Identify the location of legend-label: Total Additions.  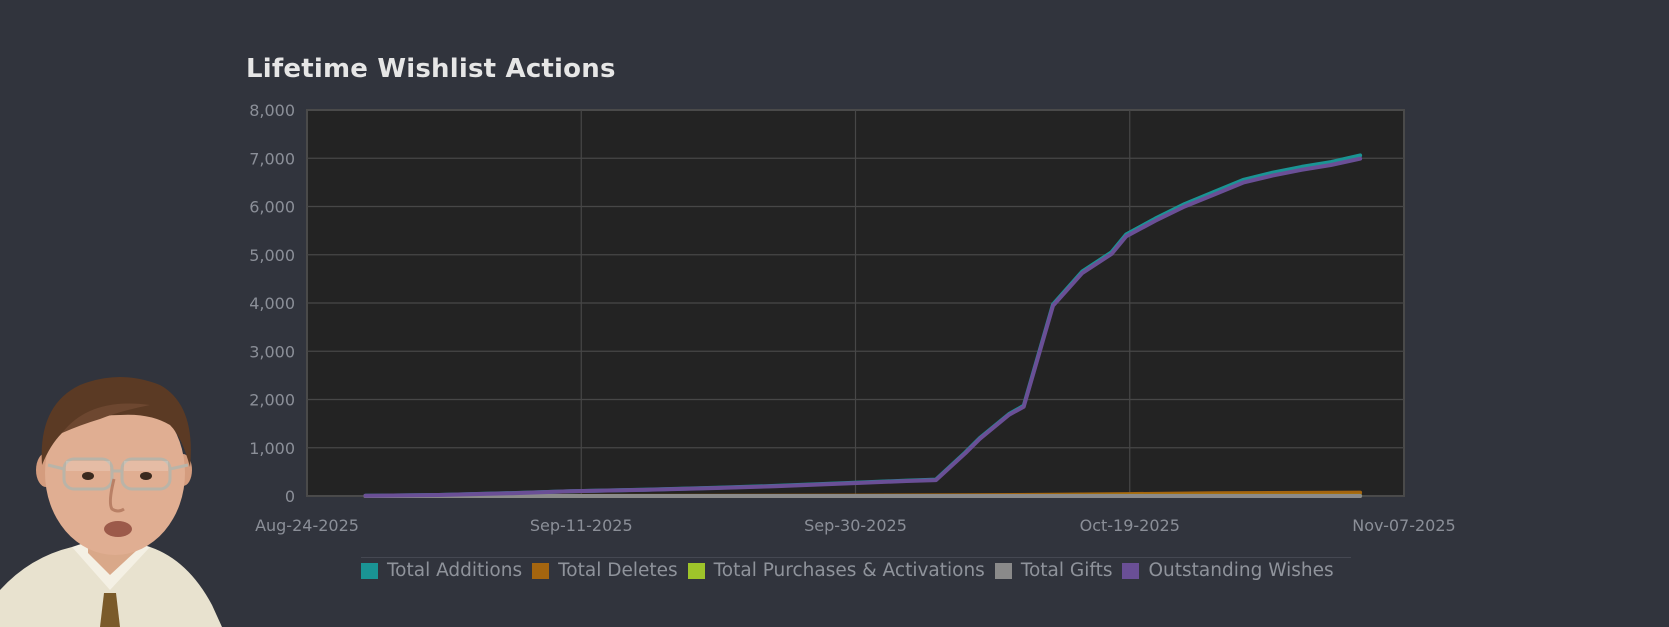
(455, 570).